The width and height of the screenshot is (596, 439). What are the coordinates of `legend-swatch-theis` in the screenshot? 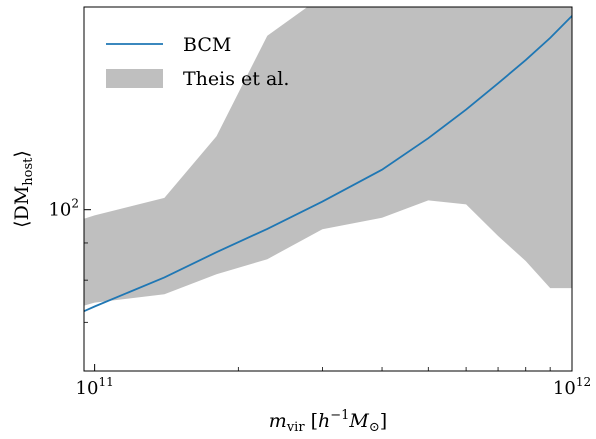 It's located at (134, 78).